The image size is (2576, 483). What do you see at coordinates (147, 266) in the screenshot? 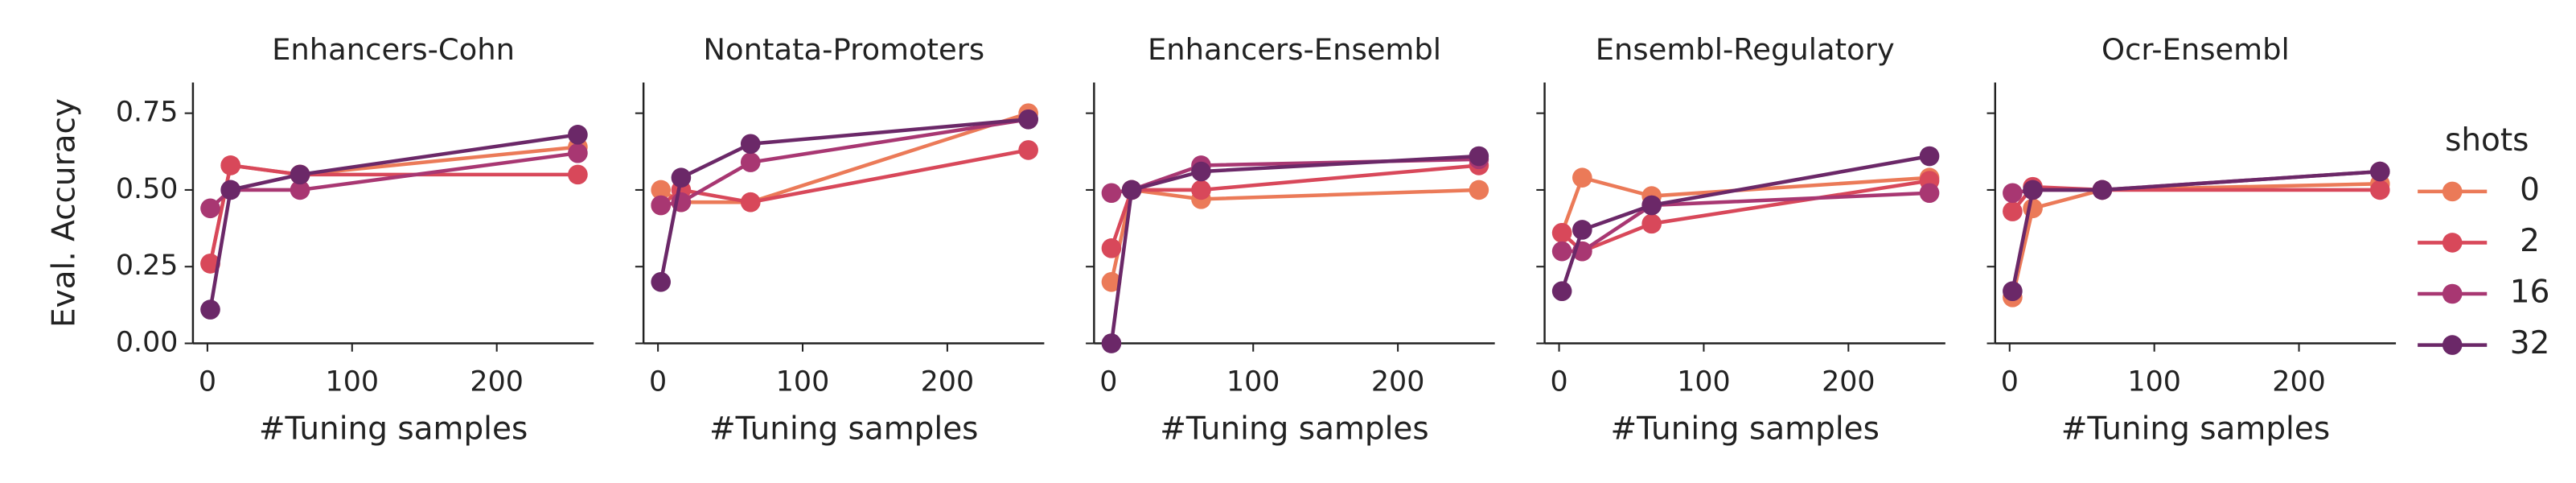
I see `y-tick-label: 0.25` at bounding box center [147, 266].